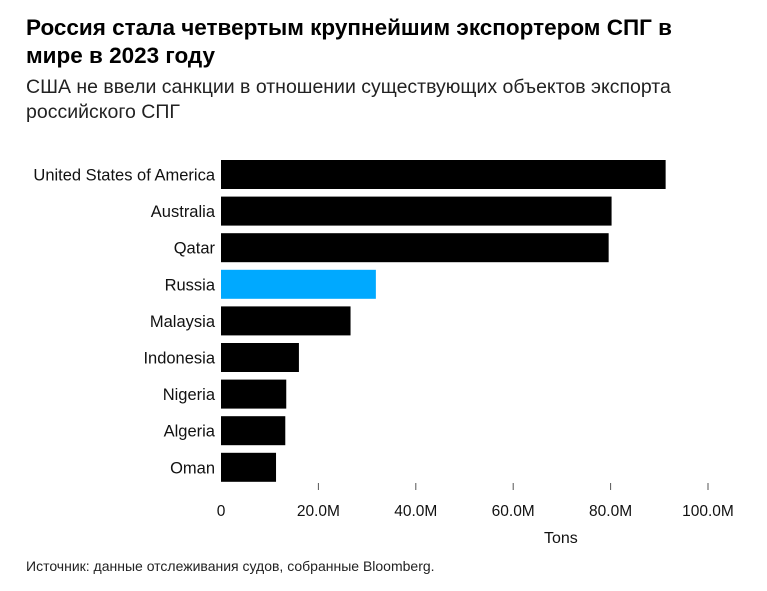 The width and height of the screenshot is (767, 591). Describe the element at coordinates (179, 359) in the screenshot. I see `category-label-indonesia: Indonesia` at that location.